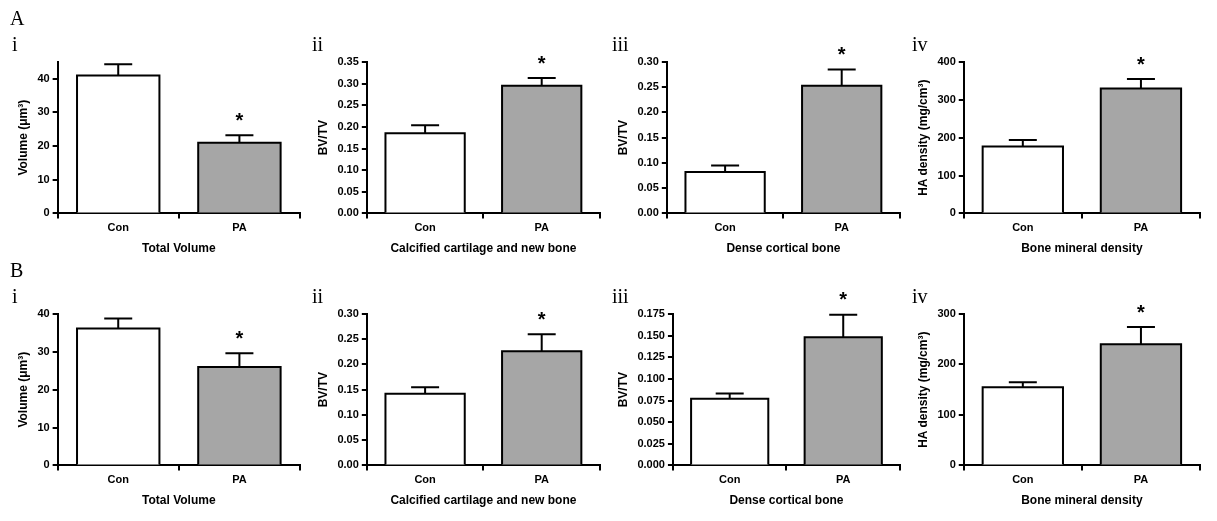 The image size is (1217, 521). Describe the element at coordinates (651, 464) in the screenshot. I see `y-tick-label: 0.000` at that location.